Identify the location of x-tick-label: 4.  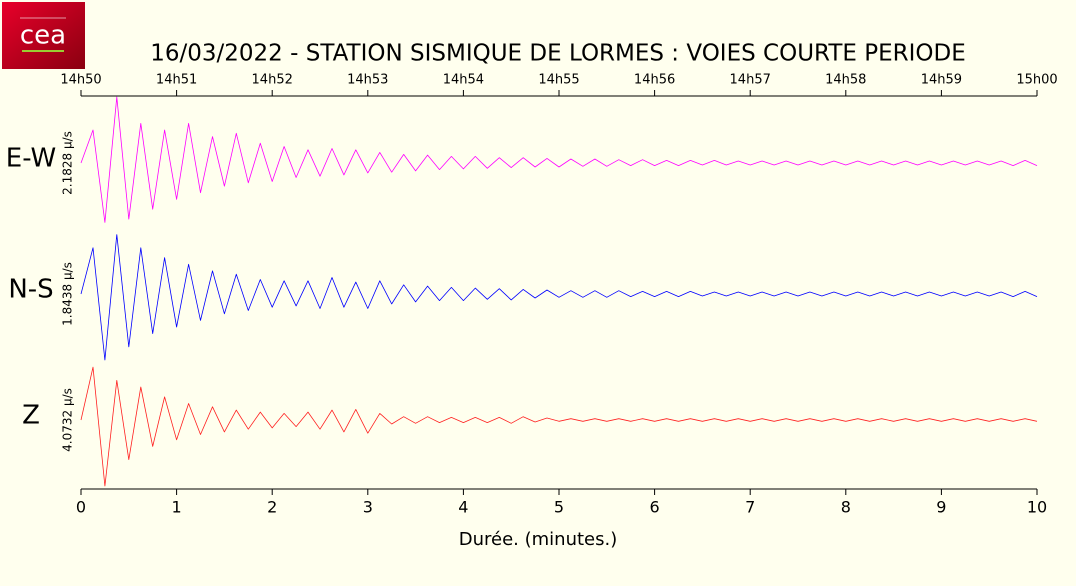
(463, 507).